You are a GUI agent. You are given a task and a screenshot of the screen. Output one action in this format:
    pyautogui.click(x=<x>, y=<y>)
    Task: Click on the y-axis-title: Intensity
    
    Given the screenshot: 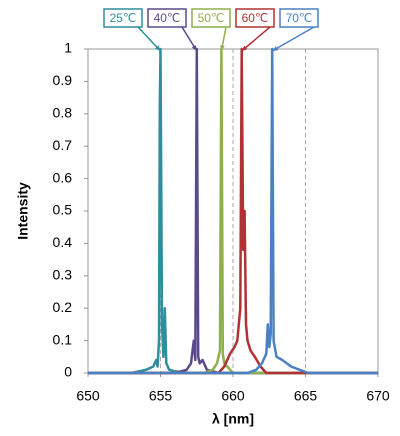 What is the action you would take?
    pyautogui.click(x=23, y=211)
    